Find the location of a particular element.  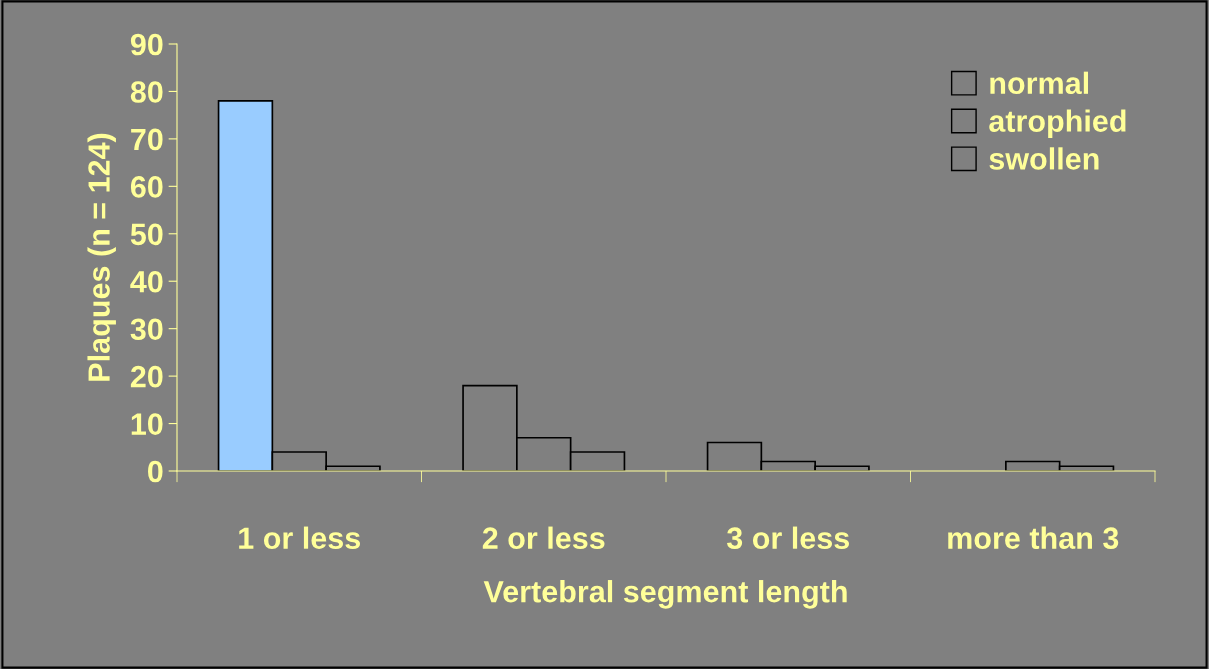

y-tick-label: 50 is located at coordinates (146, 234).